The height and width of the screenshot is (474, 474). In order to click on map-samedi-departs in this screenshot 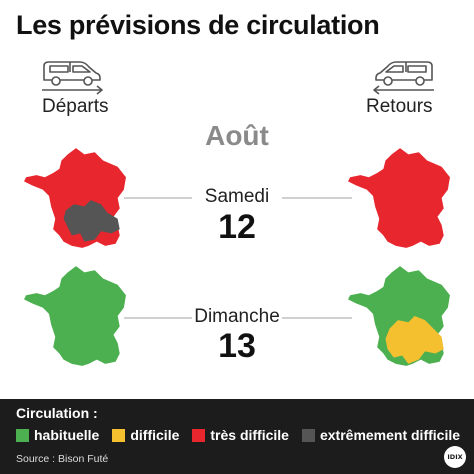, I will do `click(75, 198)`.